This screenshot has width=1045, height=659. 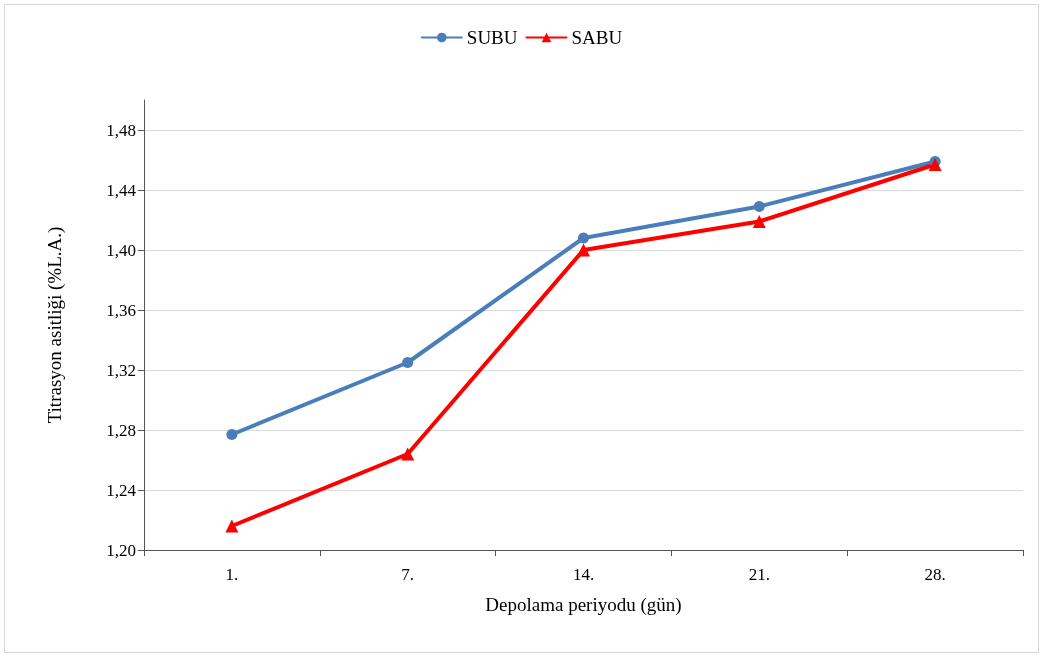 What do you see at coordinates (583, 574) in the screenshot?
I see `x-tick-label: 14.` at bounding box center [583, 574].